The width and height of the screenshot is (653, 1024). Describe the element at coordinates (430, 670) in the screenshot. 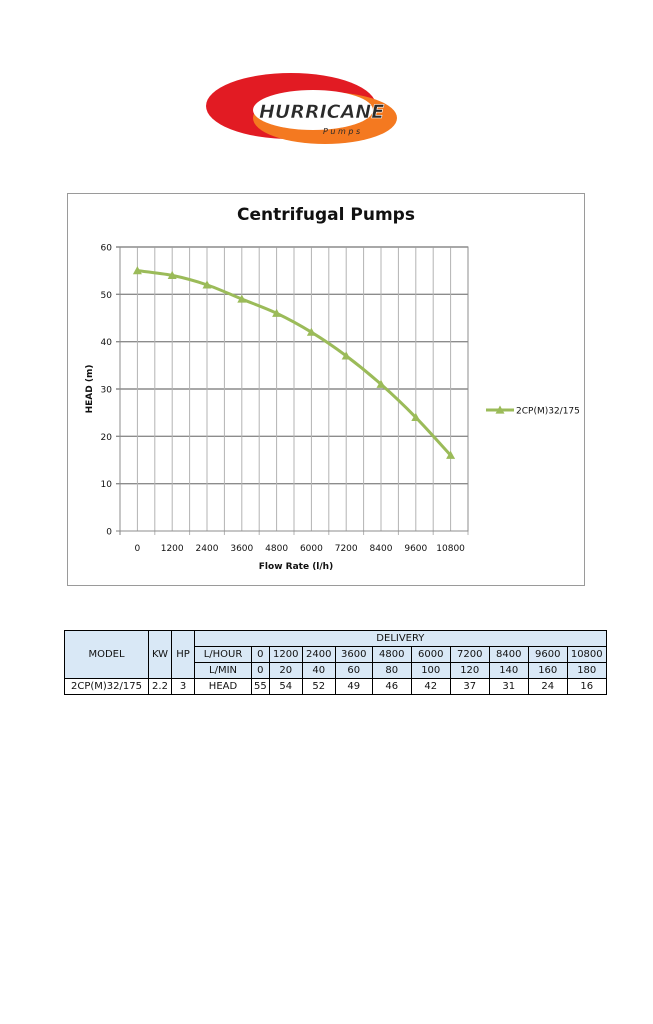

I see `lmin-cell: 100` at that location.